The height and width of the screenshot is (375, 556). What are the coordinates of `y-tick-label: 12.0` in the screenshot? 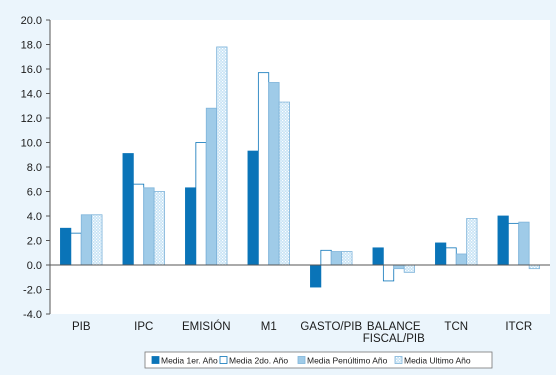 It's located at (31, 119).